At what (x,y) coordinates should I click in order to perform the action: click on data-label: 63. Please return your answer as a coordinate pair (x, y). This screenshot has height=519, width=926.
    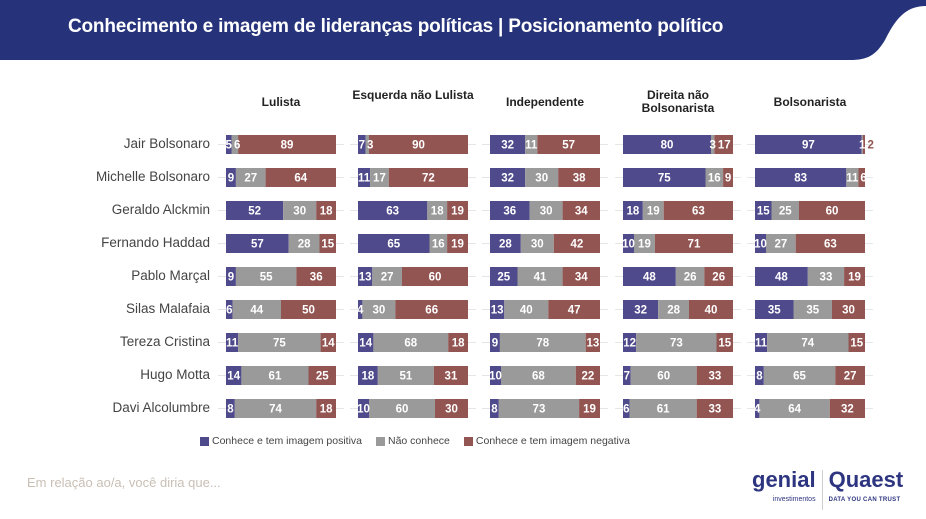
    Looking at the image, I should click on (392, 212).